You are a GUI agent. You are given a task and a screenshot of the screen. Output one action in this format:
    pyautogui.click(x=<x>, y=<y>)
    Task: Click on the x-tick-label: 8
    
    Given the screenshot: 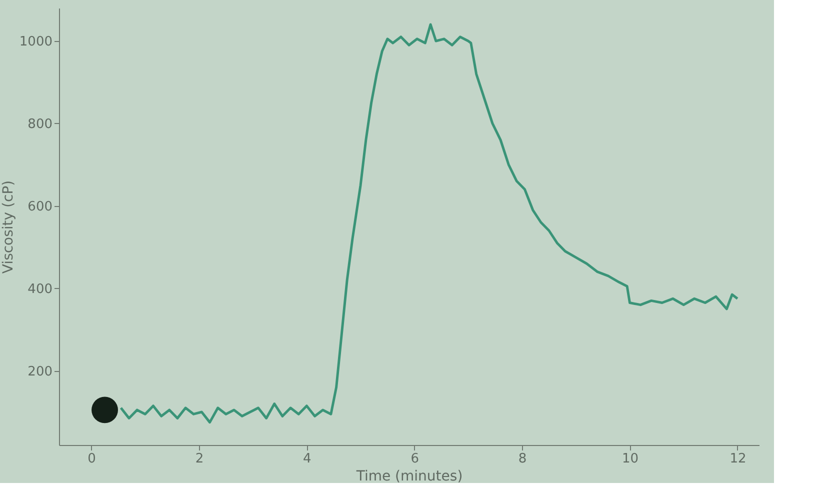 What is the action you would take?
    pyautogui.click(x=522, y=459)
    